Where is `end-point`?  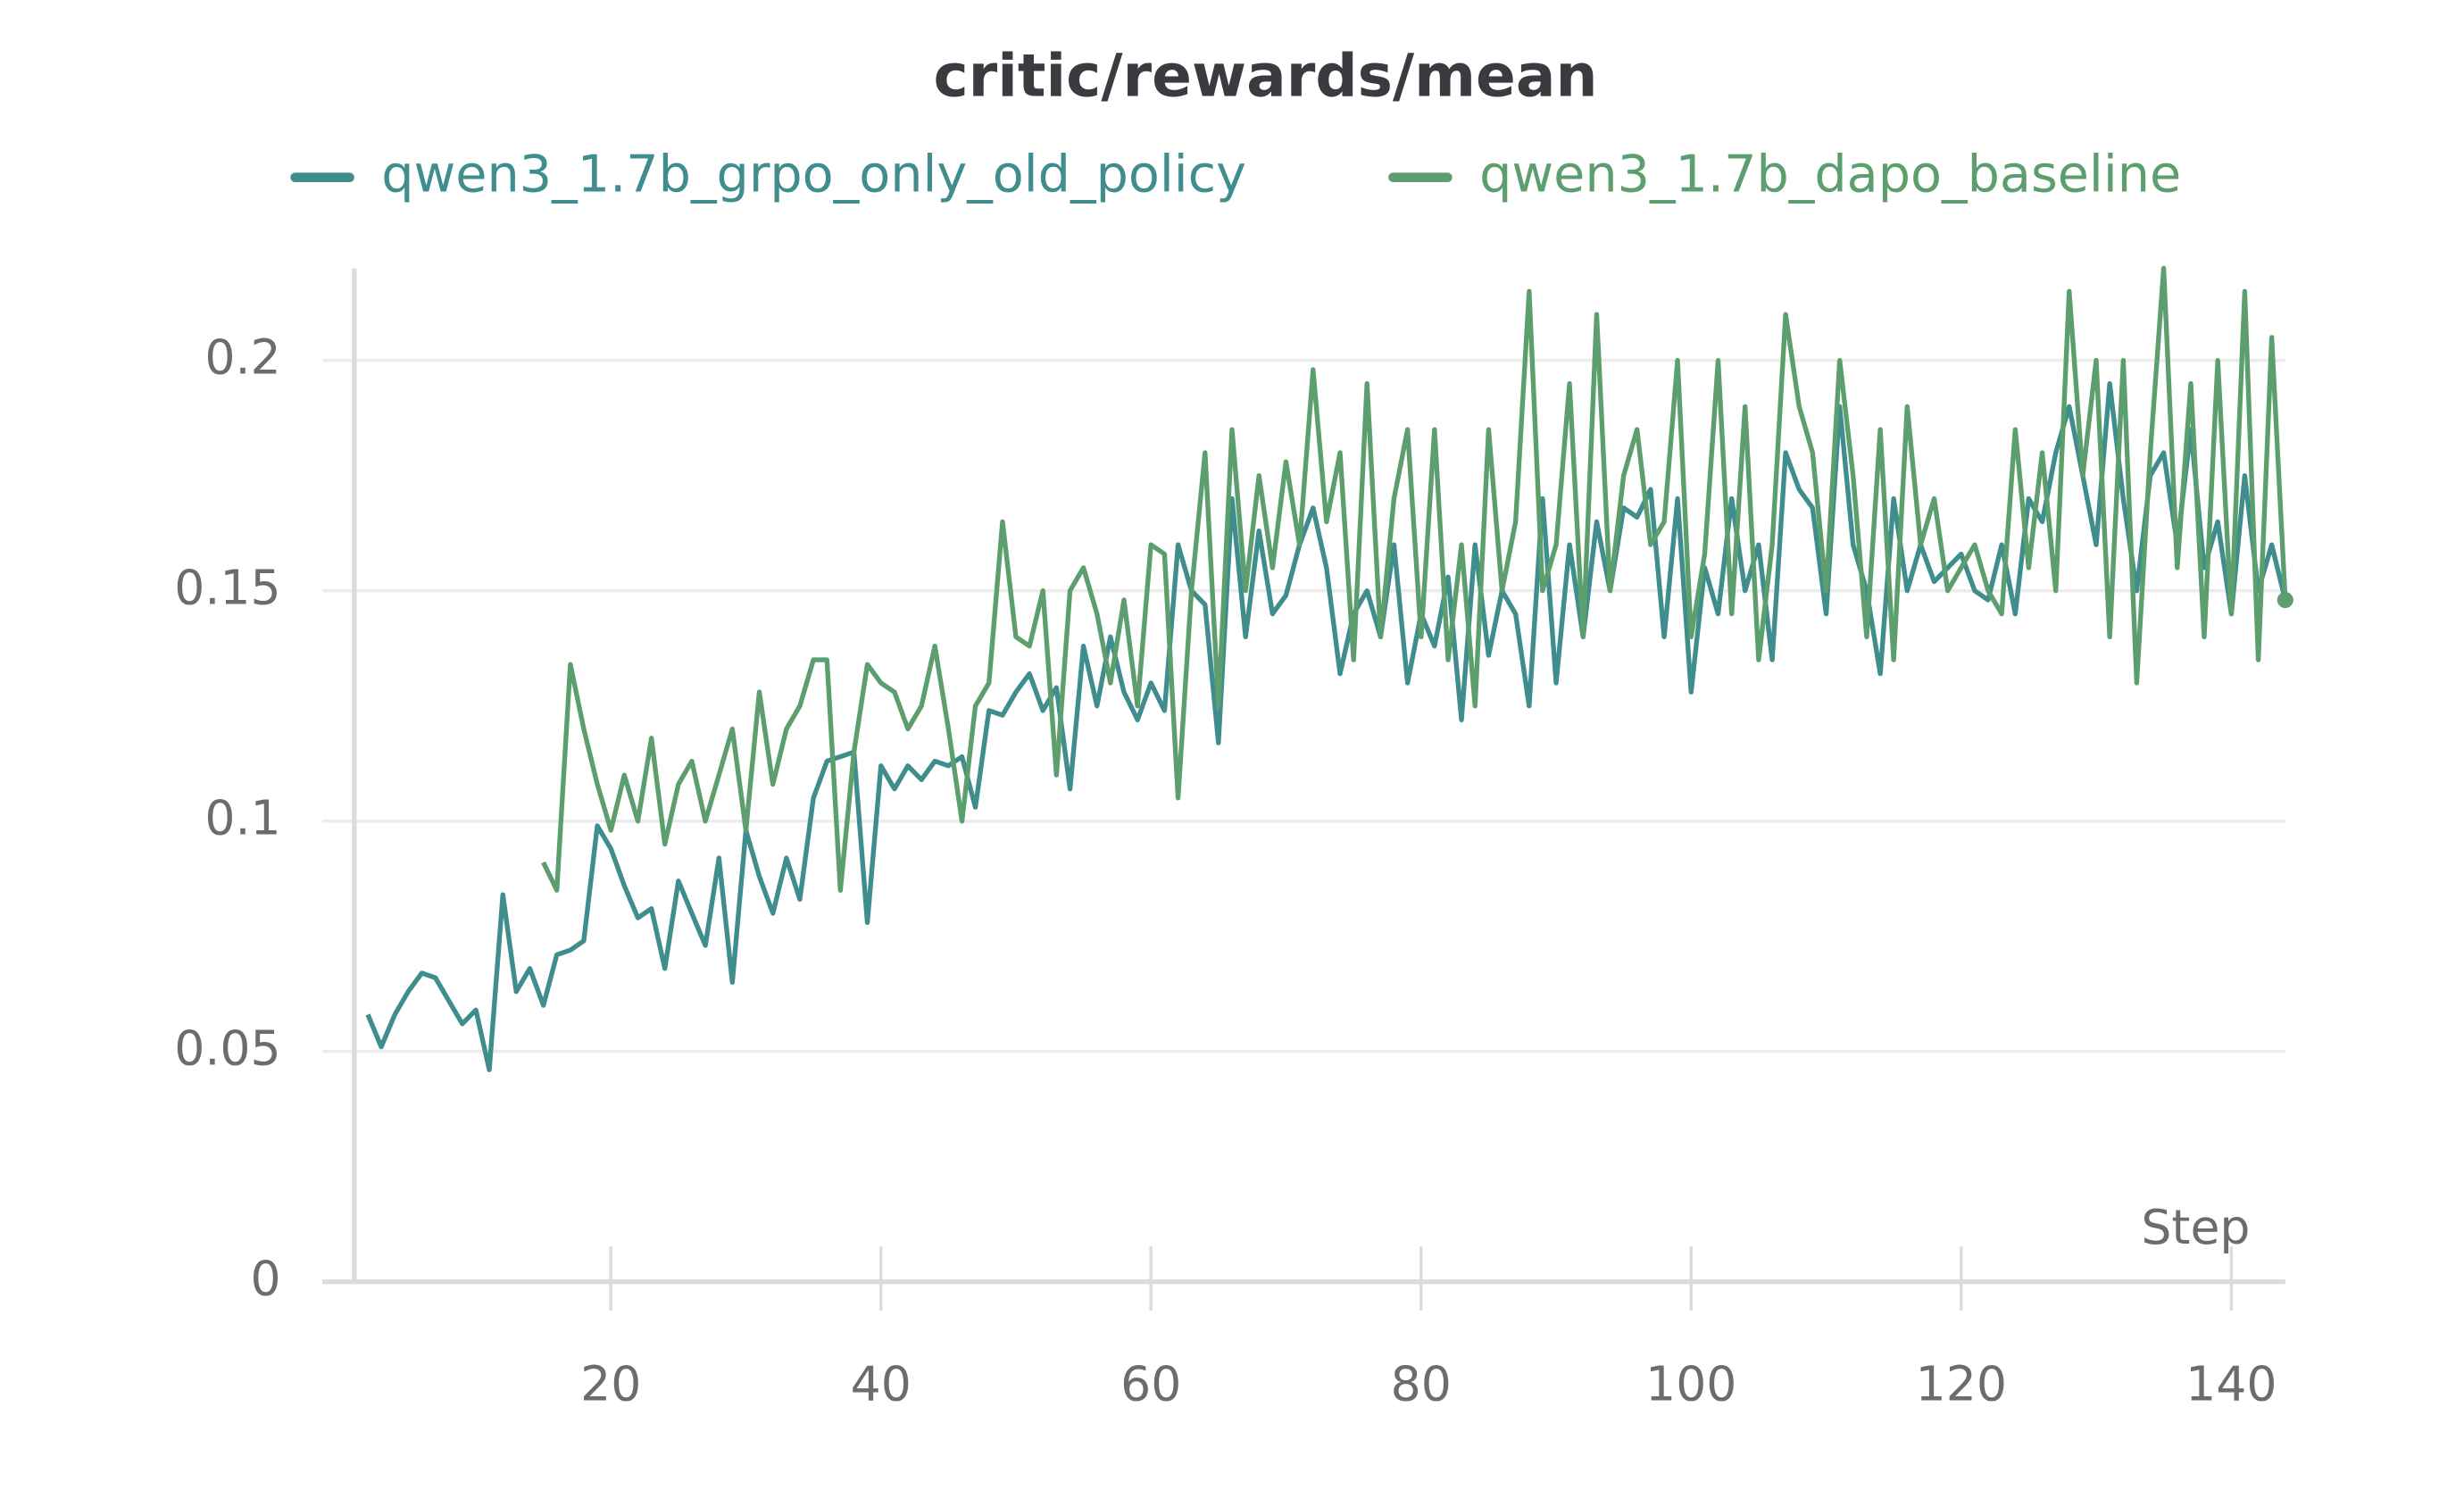
end-point is located at coordinates (2285, 600).